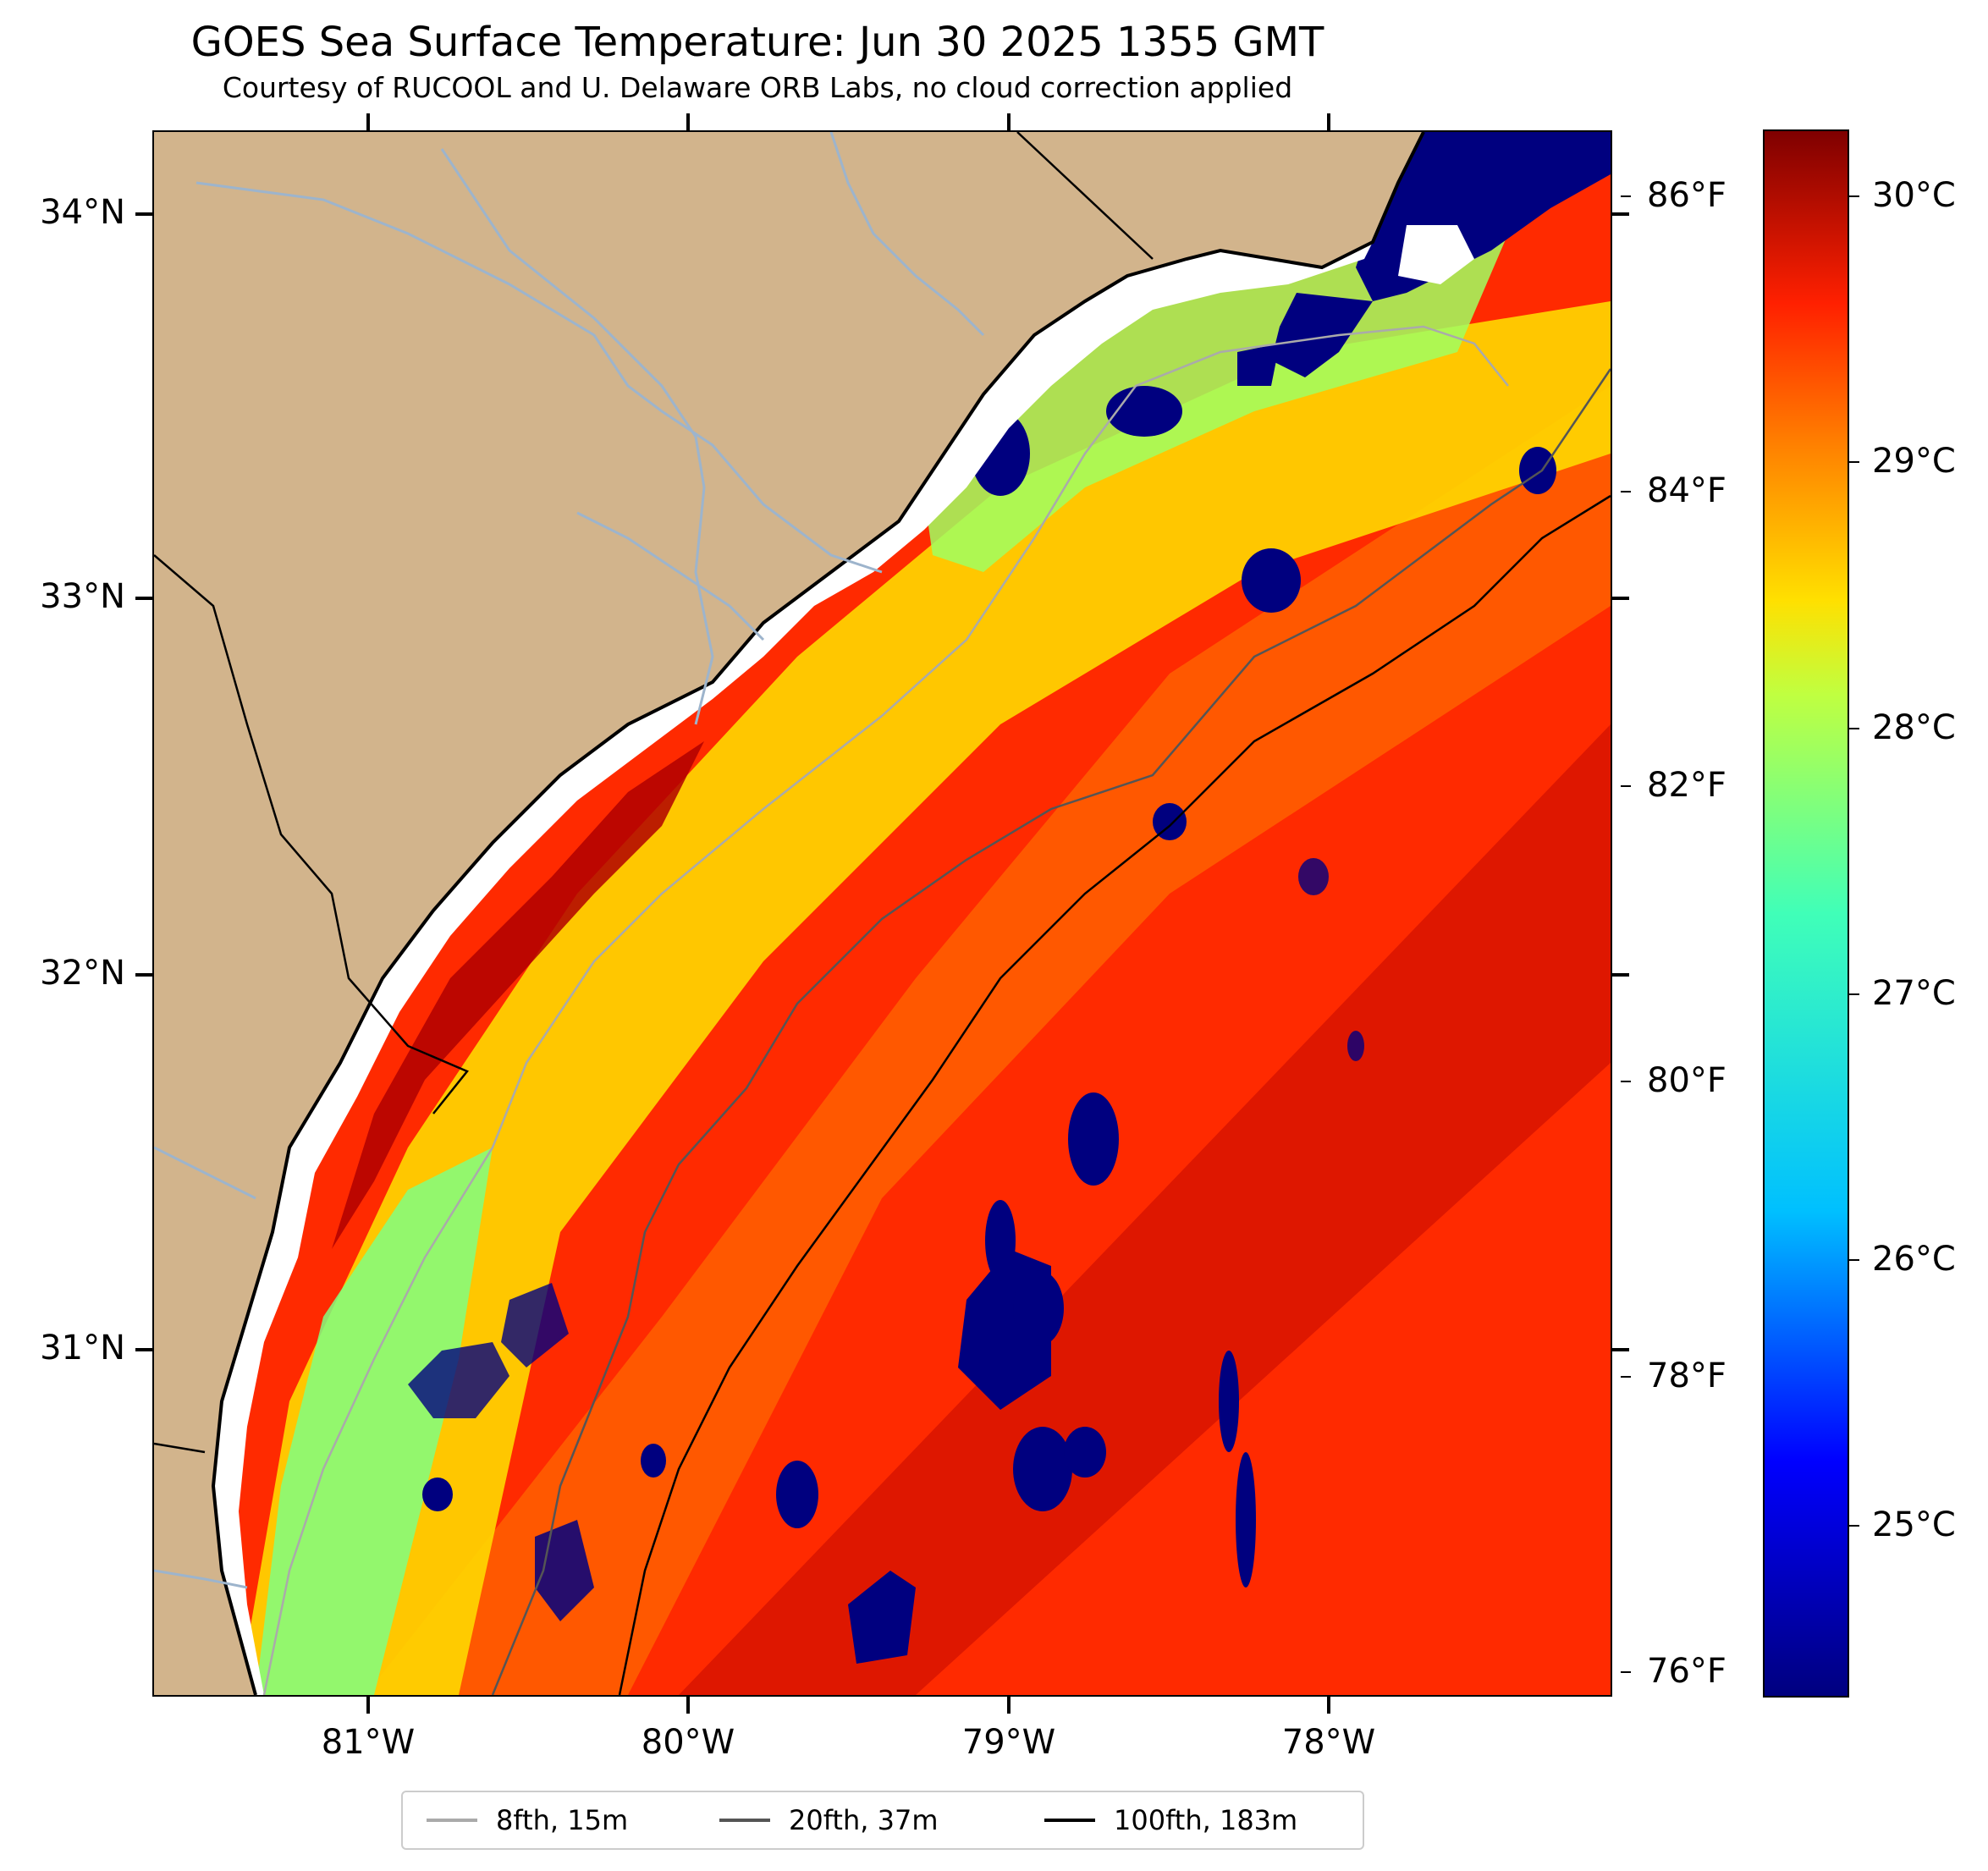 This screenshot has height=1871, width=1988. What do you see at coordinates (1085, 195) in the screenshot?
I see `state-border-nc-sc` at bounding box center [1085, 195].